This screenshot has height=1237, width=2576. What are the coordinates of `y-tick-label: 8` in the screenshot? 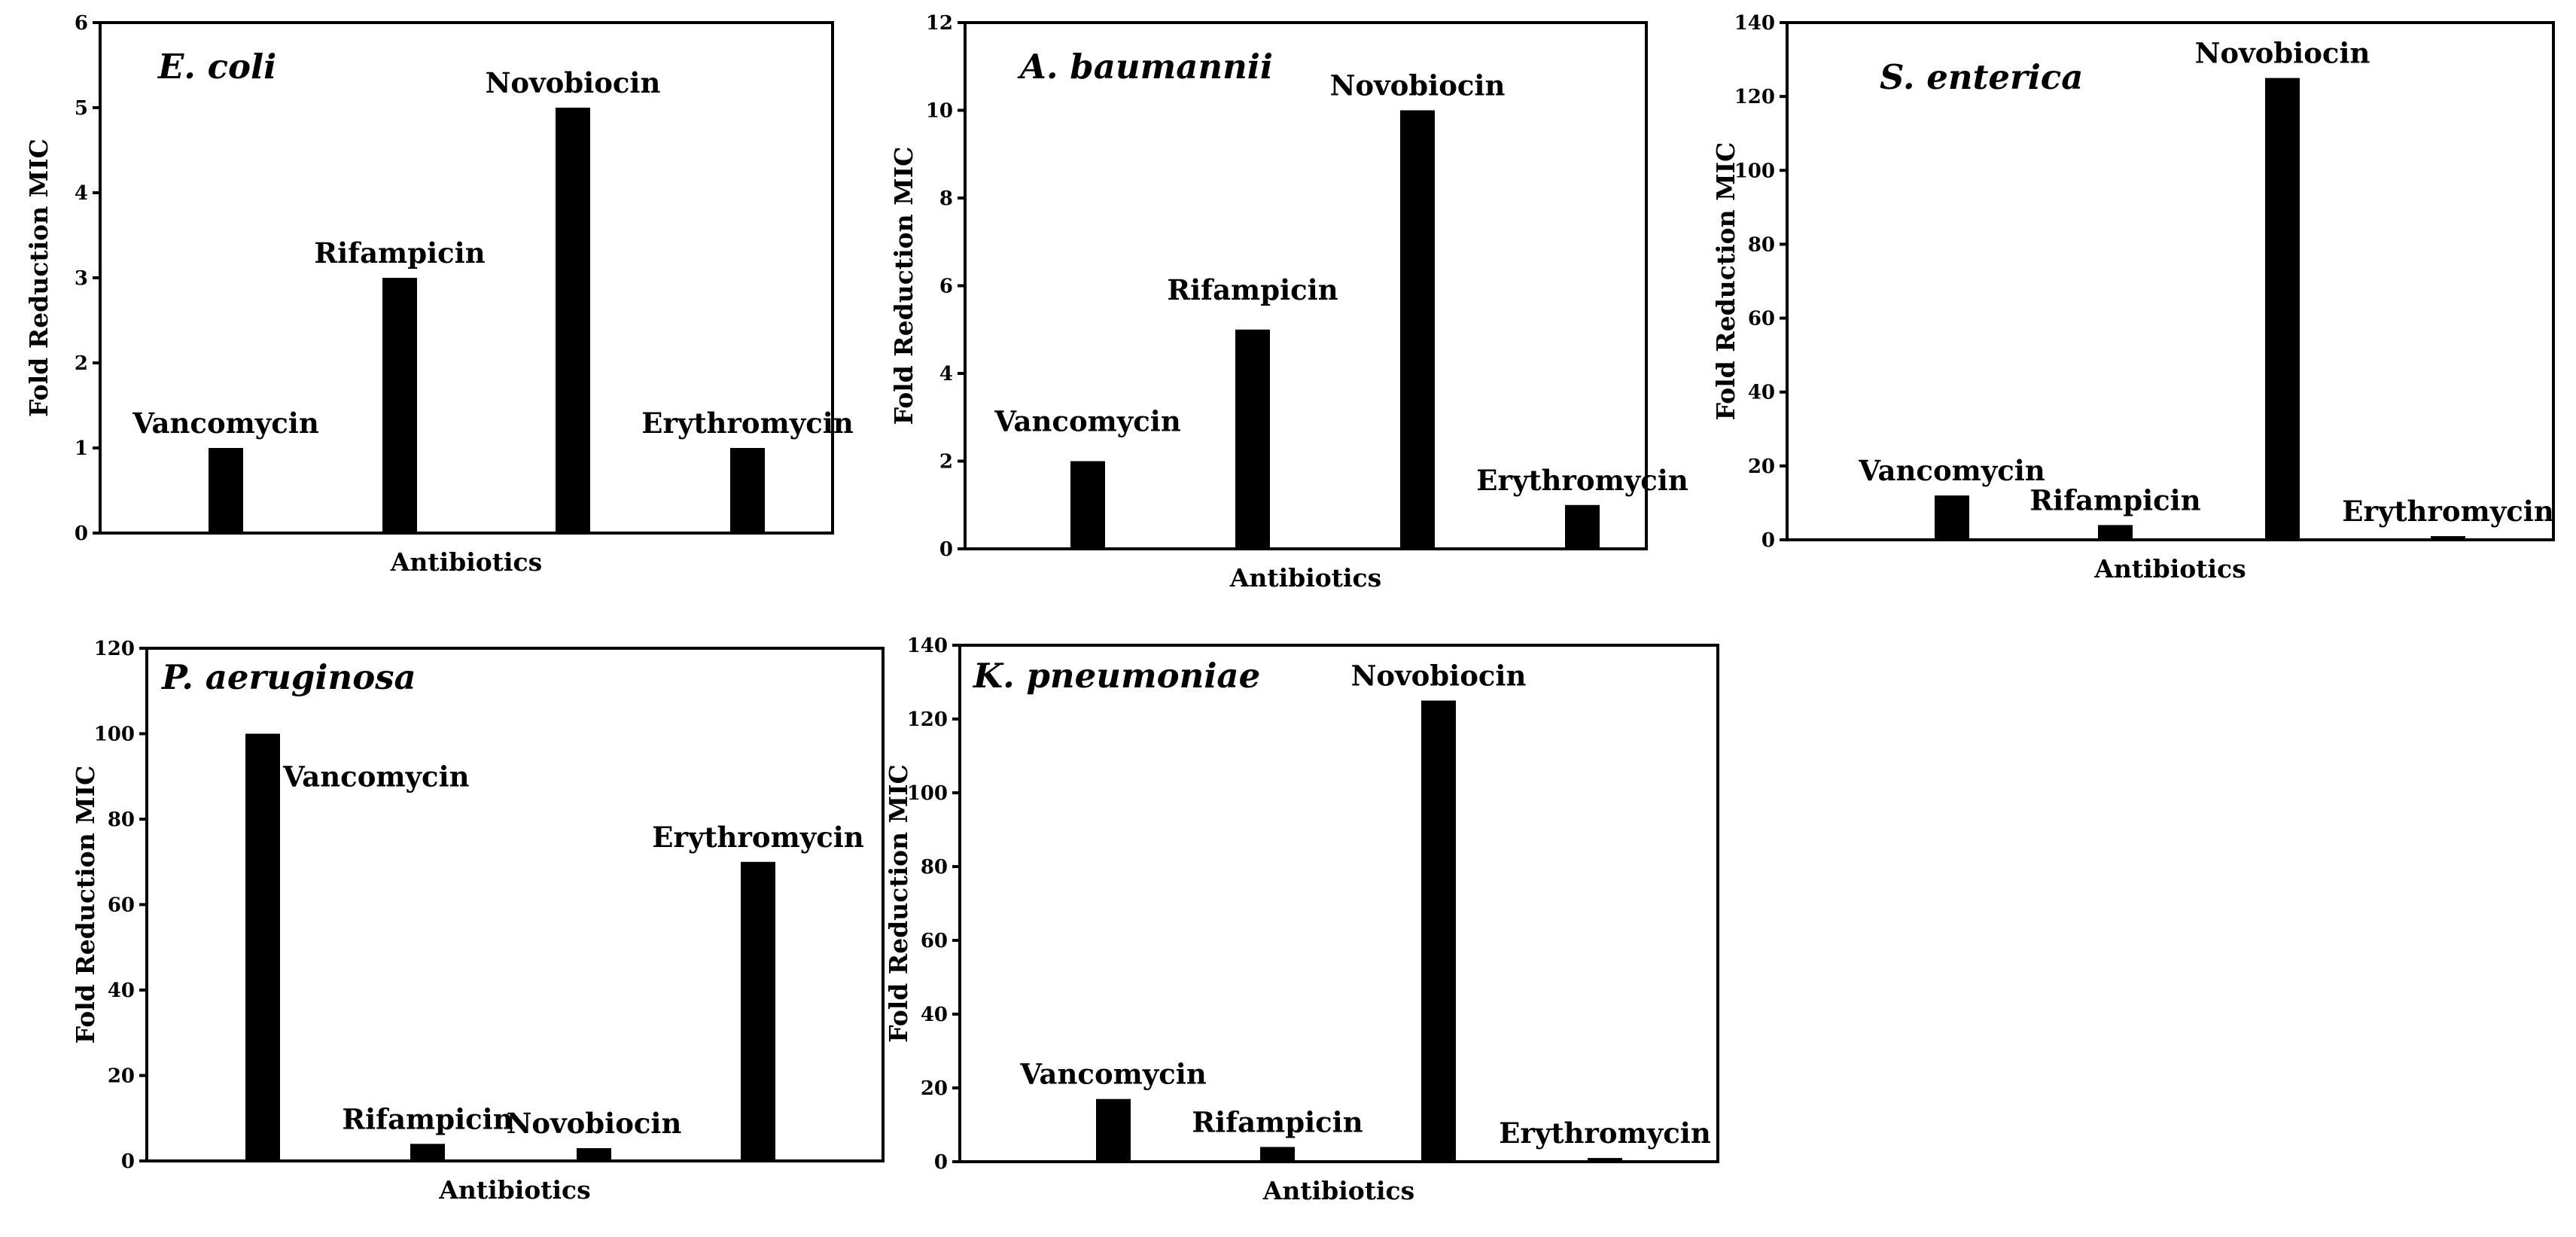 It's located at (946, 199).